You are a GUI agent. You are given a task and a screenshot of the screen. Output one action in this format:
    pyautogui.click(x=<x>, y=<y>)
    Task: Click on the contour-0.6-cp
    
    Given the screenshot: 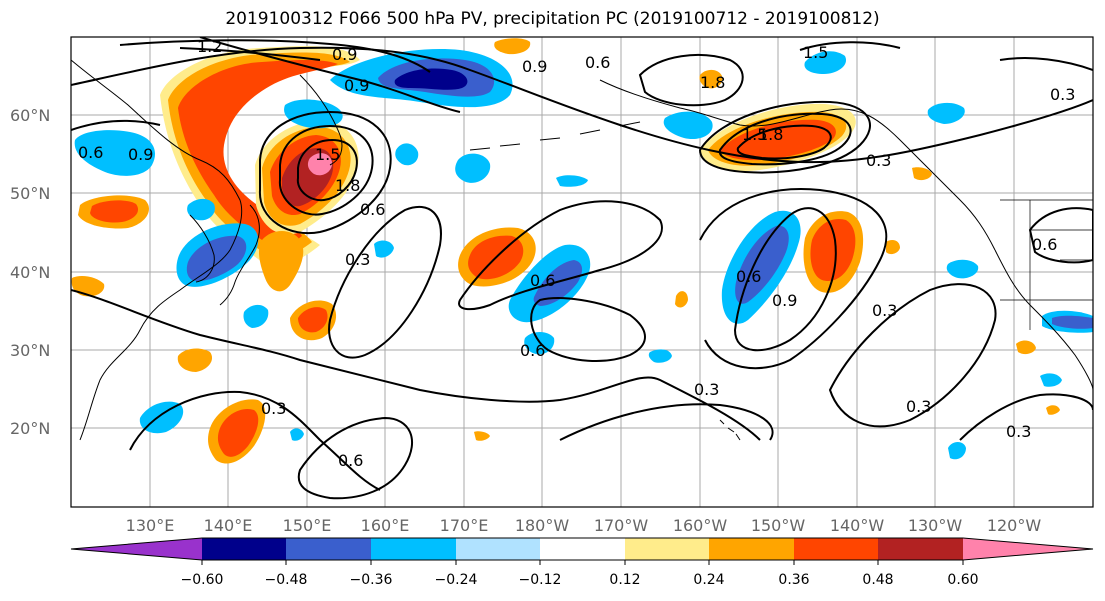 What is the action you would take?
    pyautogui.click(x=588, y=330)
    